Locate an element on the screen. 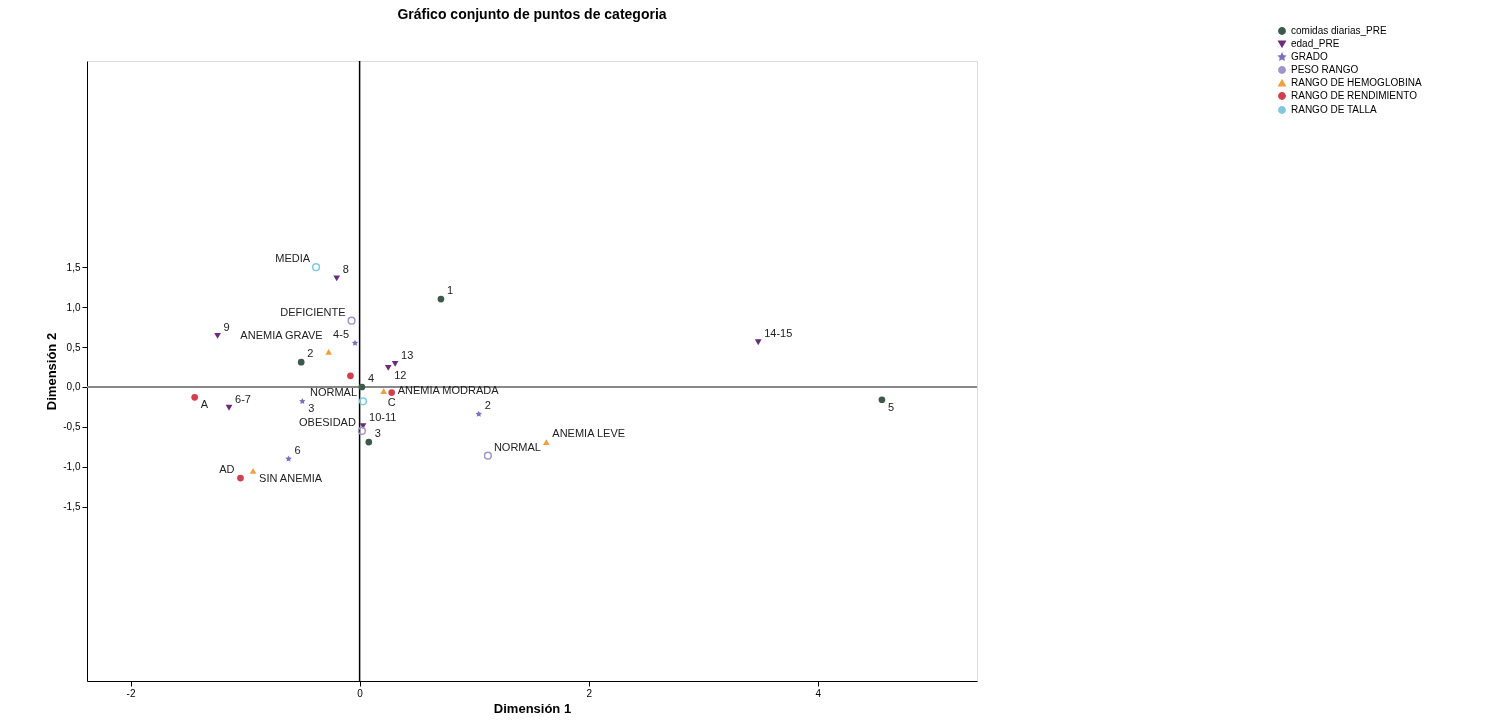 This screenshot has width=1502, height=721. y-tick-label: 1,0 is located at coordinates (73, 307).